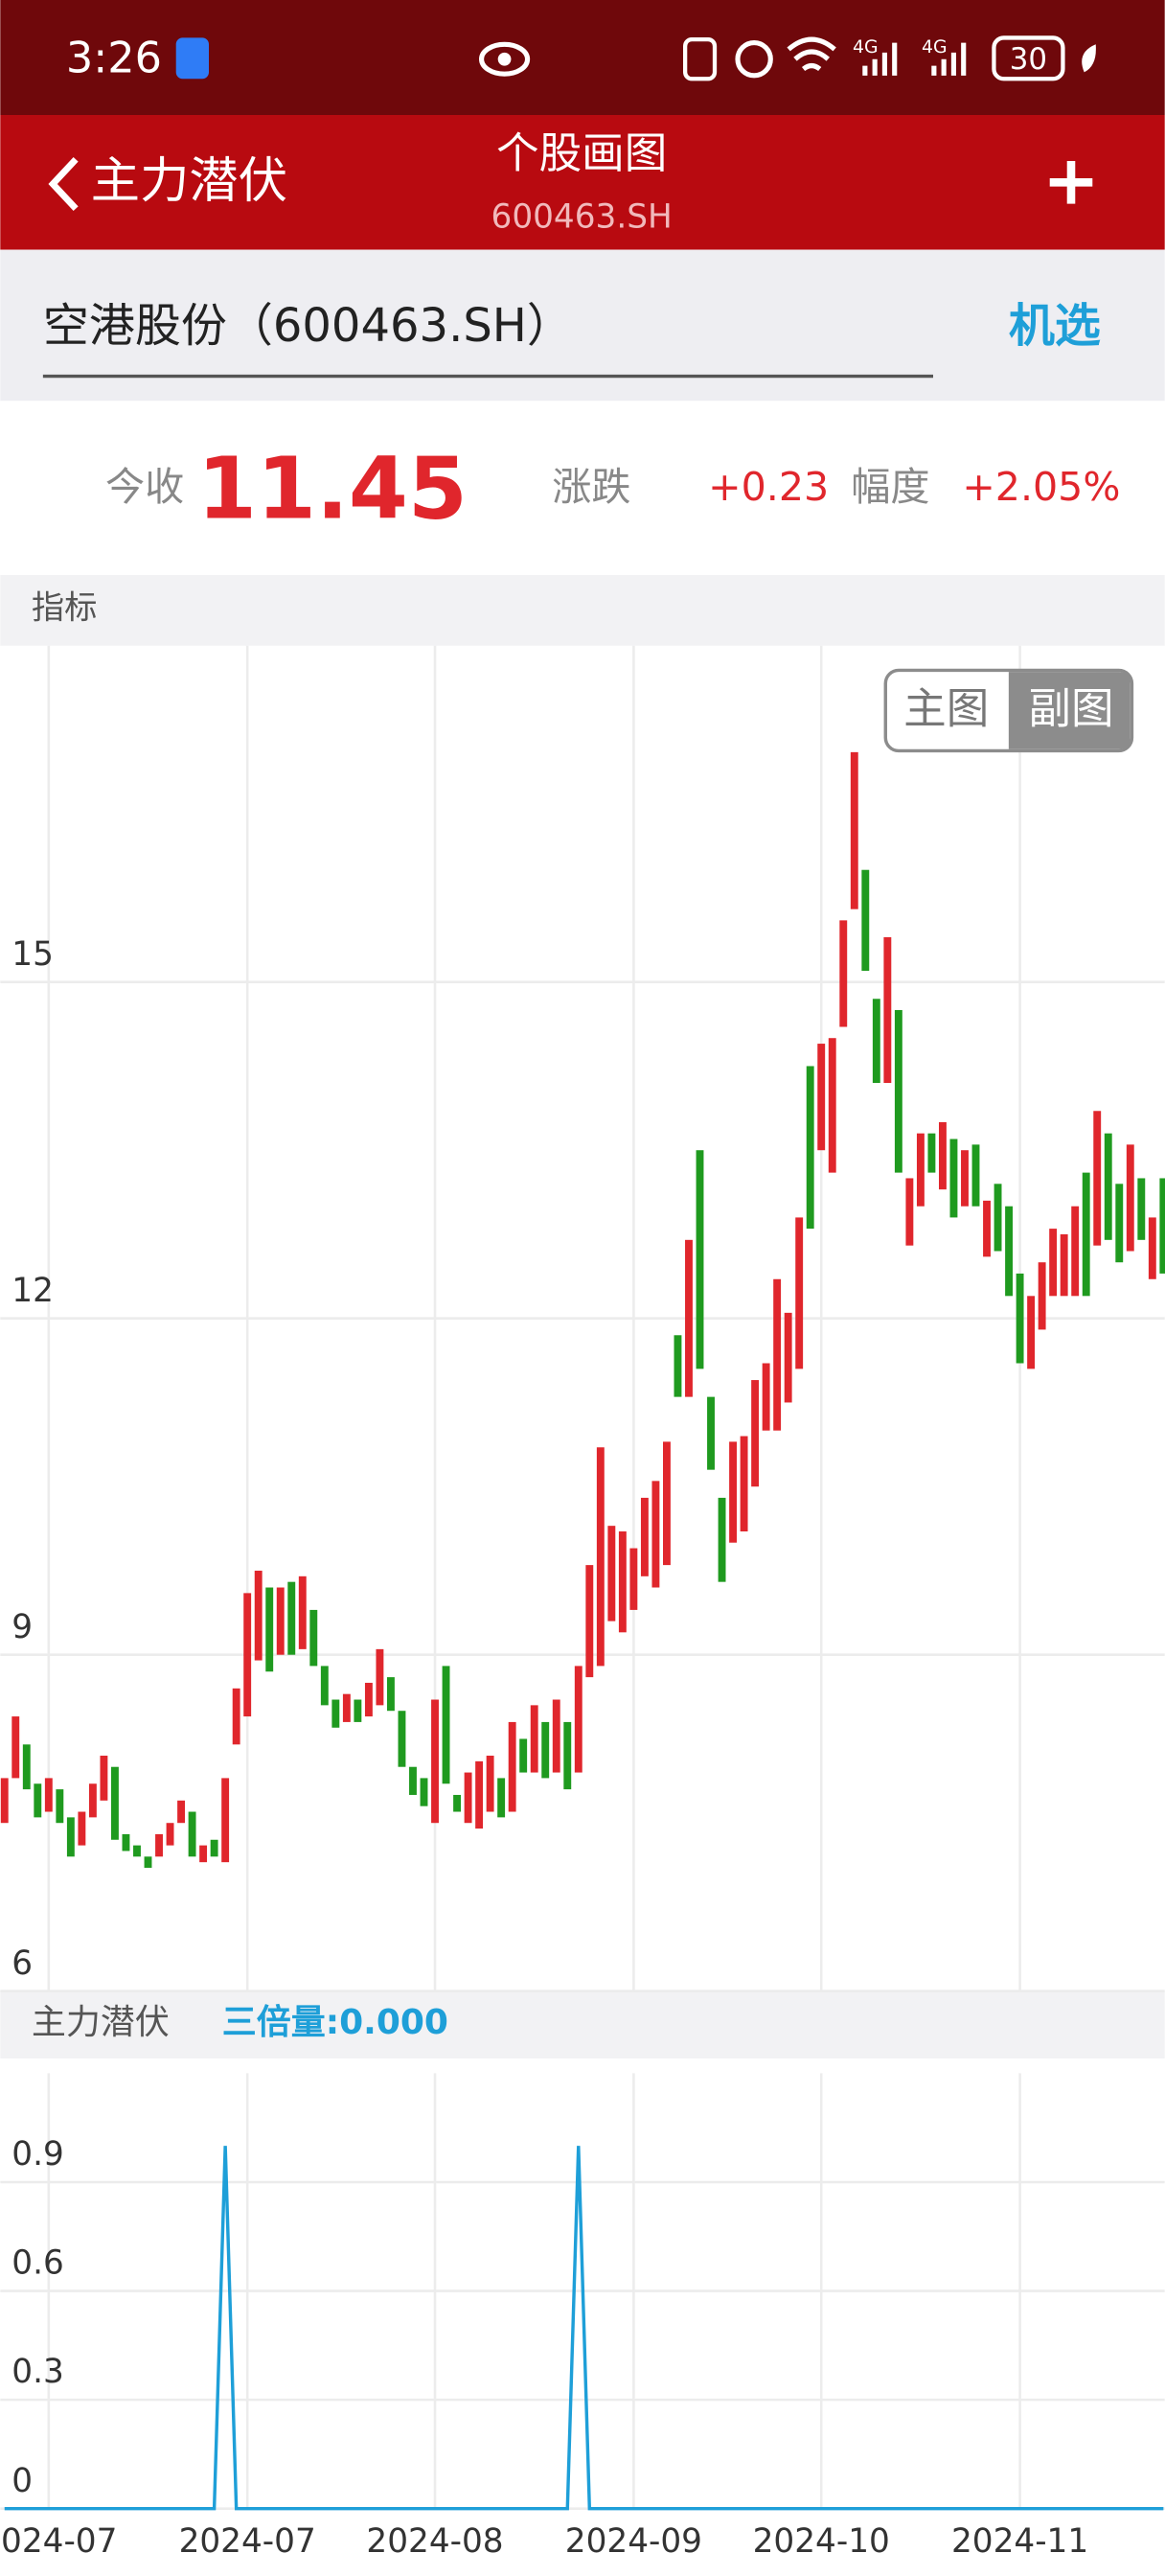  What do you see at coordinates (768, 487) in the screenshot?
I see `change-value: +0.23` at bounding box center [768, 487].